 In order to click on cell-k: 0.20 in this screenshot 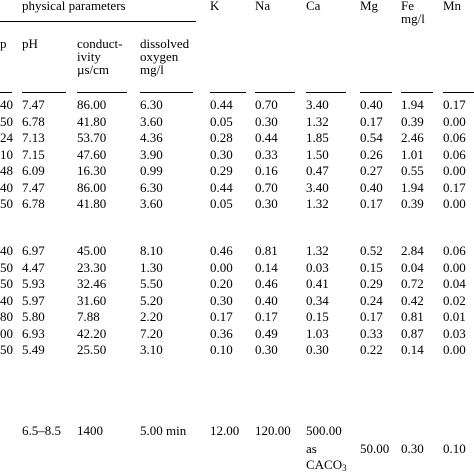, I will do `click(221, 283)`.